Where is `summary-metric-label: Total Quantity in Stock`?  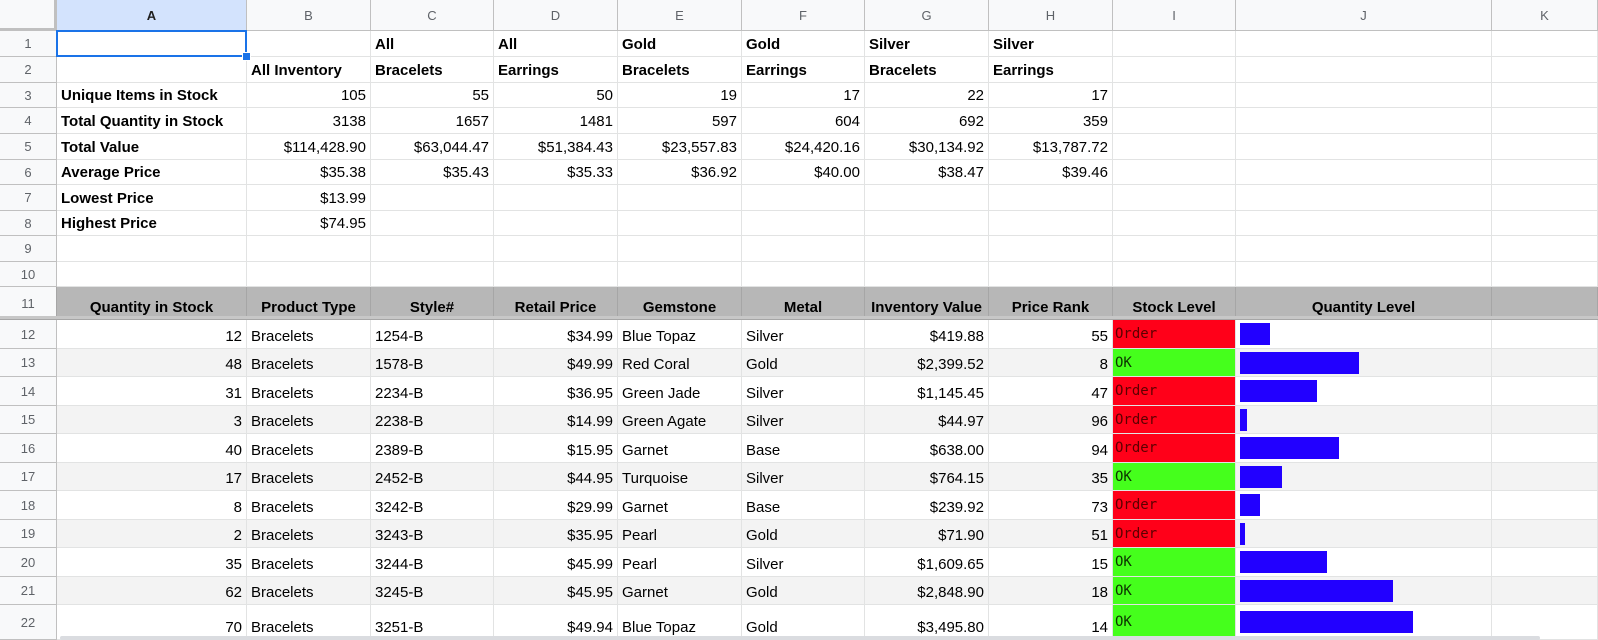 summary-metric-label: Total Quantity in Stock is located at coordinates (152, 121).